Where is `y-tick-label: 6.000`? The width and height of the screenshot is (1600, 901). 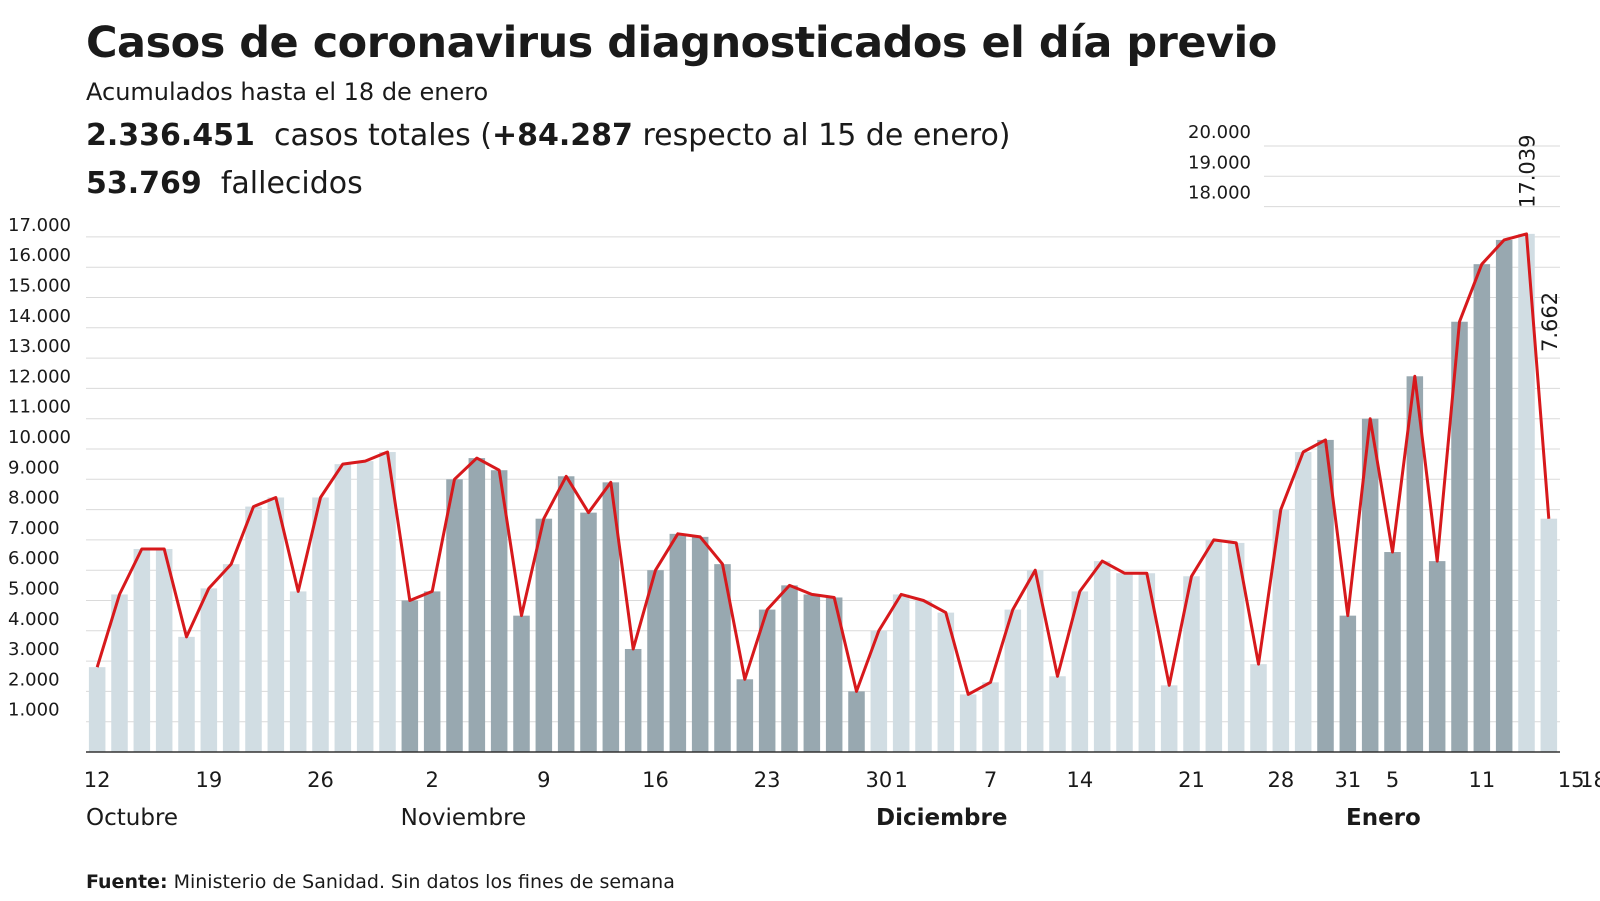 y-tick-label: 6.000 is located at coordinates (34, 558).